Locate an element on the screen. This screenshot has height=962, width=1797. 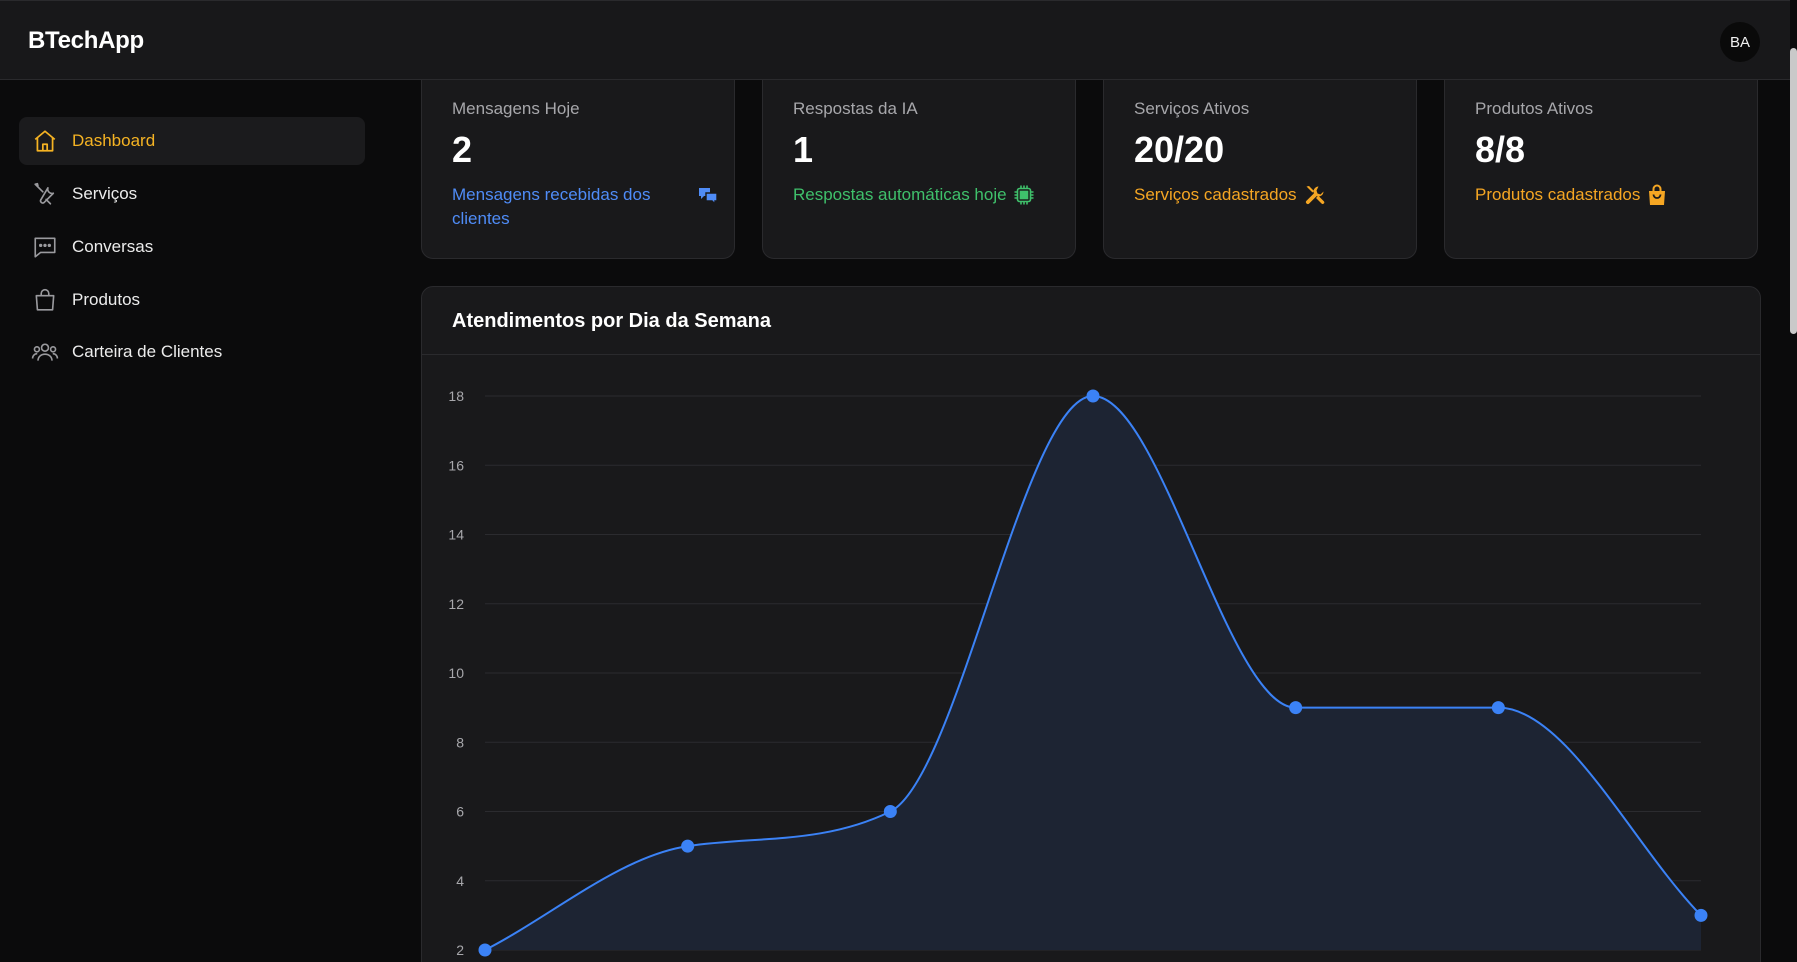
sidebar-item-label: Serviços is located at coordinates (105, 193).